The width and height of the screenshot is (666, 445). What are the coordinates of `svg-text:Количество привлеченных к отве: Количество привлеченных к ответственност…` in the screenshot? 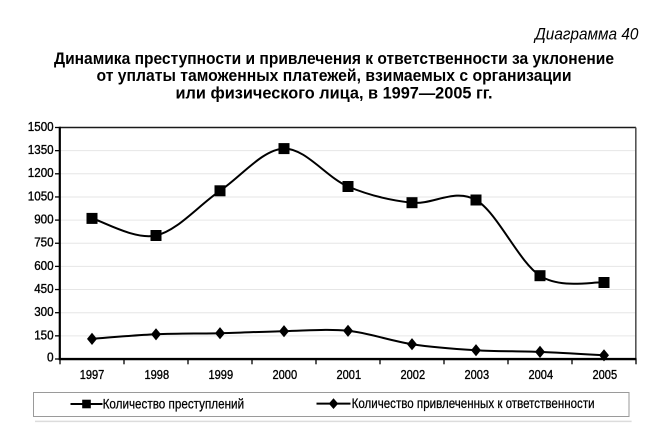 It's located at (473, 403).